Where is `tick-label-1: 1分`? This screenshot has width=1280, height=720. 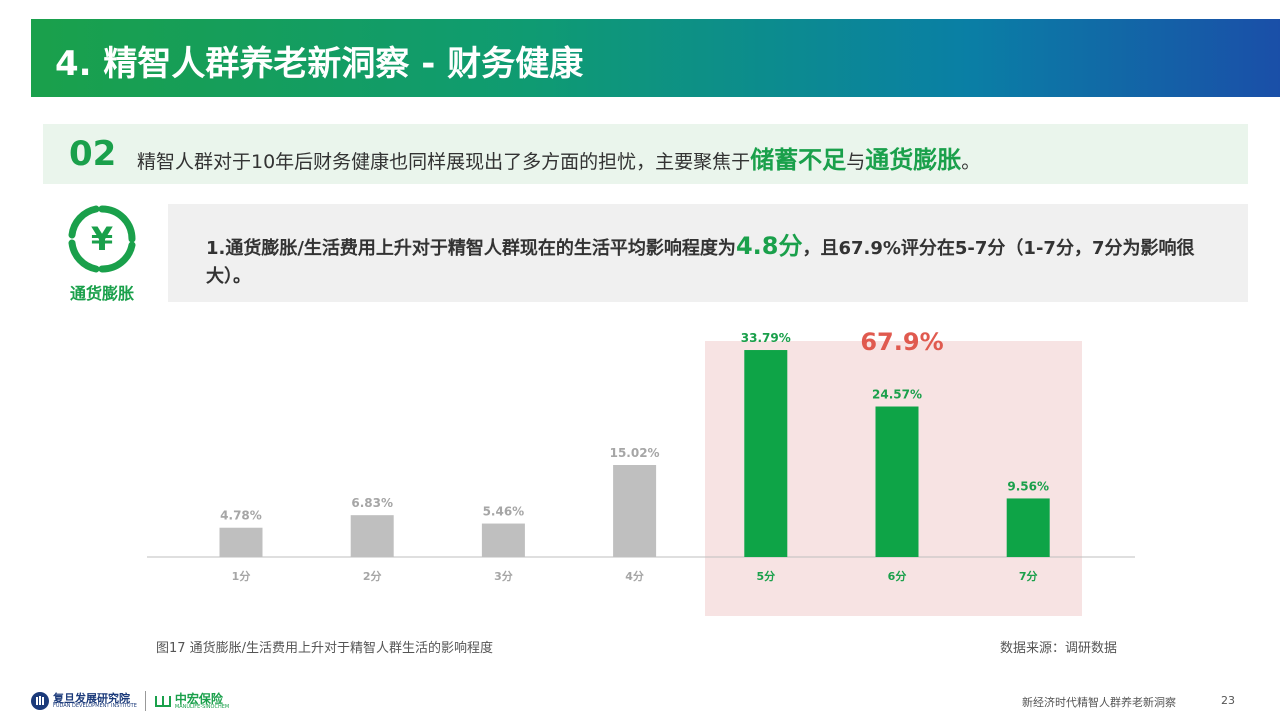 tick-label-1: 1分 is located at coordinates (241, 576).